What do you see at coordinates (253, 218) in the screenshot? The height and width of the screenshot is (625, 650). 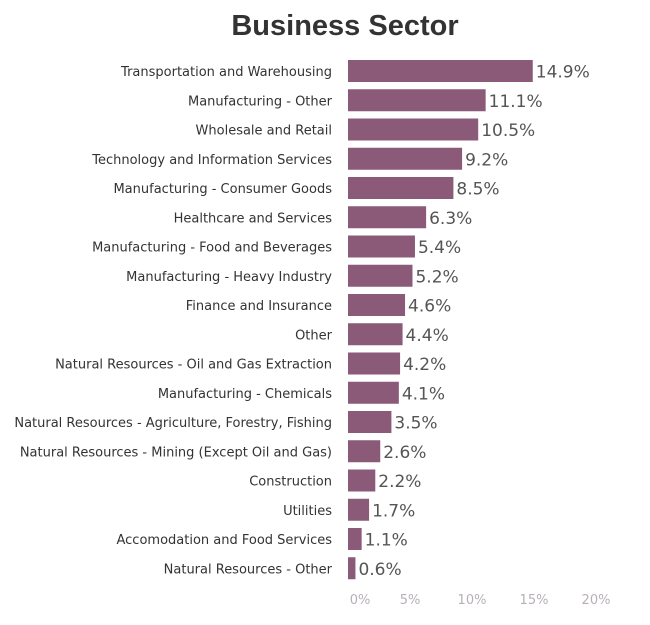 I see `category-label: Healthcare and Services` at bounding box center [253, 218].